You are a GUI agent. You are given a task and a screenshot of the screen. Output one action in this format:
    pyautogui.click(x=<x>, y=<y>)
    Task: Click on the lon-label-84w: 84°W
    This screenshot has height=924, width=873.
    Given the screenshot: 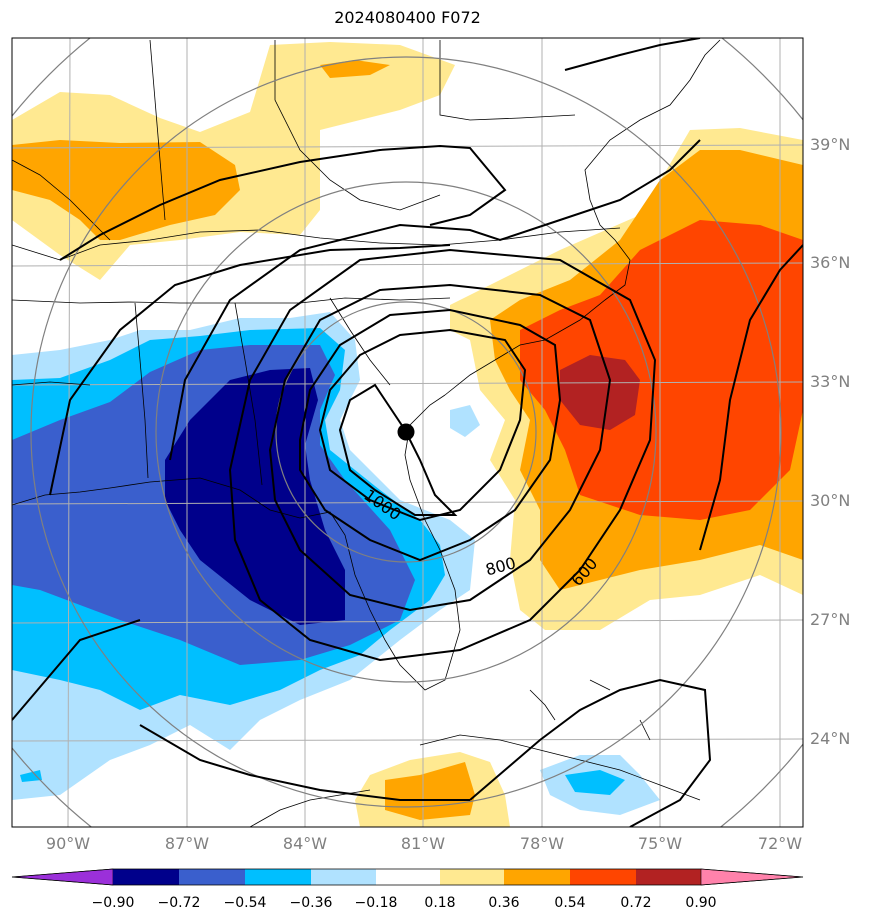 What is the action you would take?
    pyautogui.click(x=305, y=843)
    